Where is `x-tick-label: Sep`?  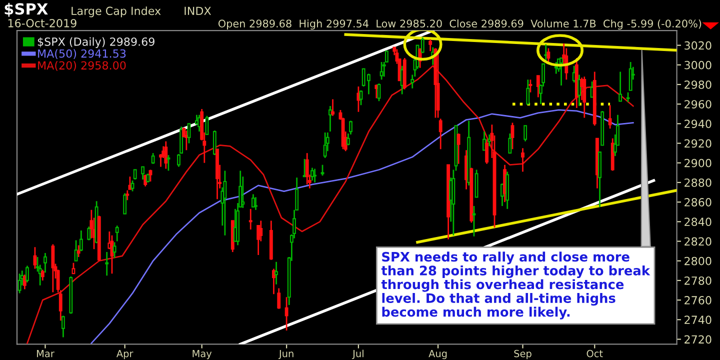
x-tick-label: Sep is located at coordinates (523, 355).